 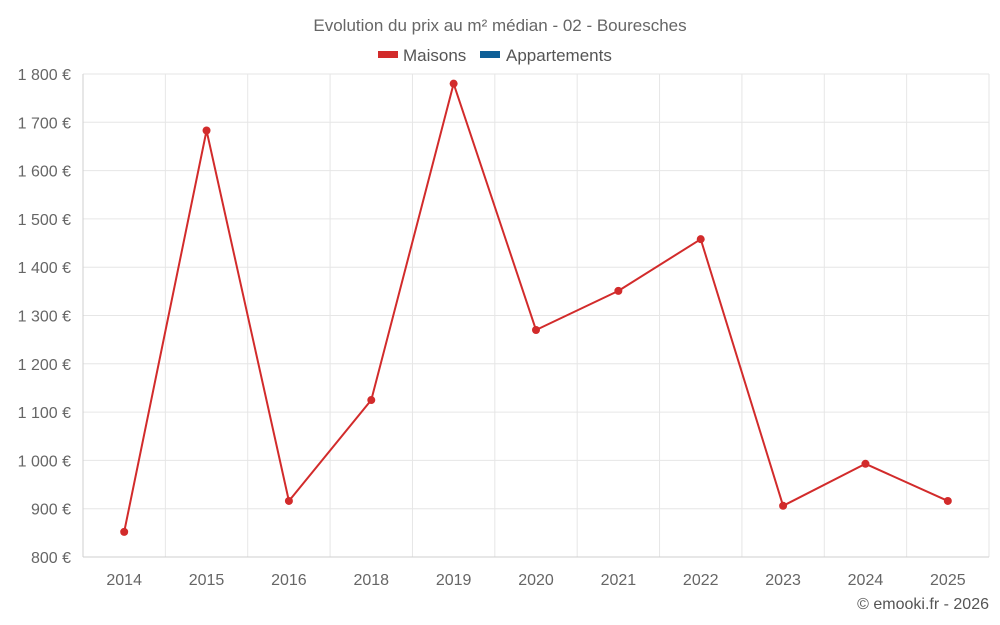 I want to click on x-tick-label: 2023, so click(x=783, y=580).